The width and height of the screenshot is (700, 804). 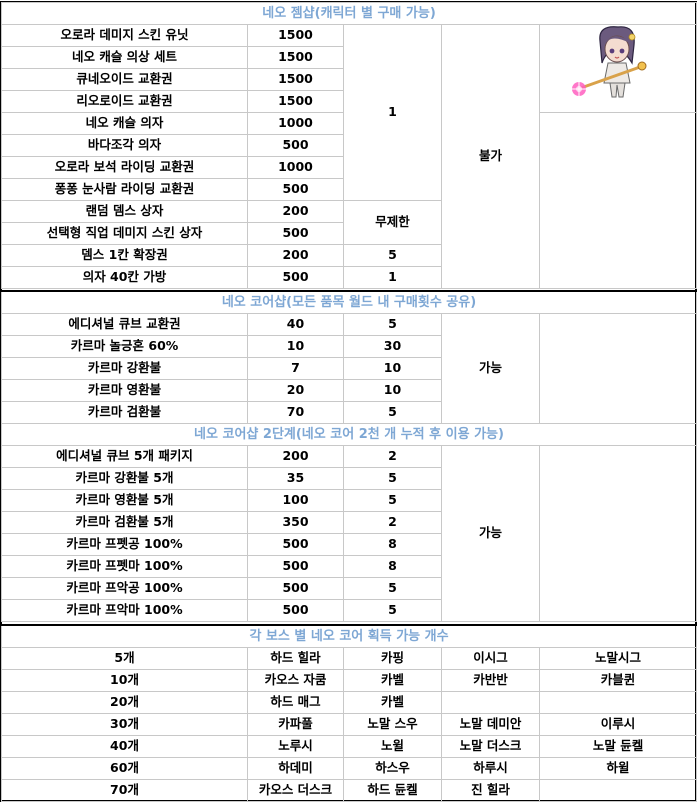 What do you see at coordinates (295, 746) in the screenshot?
I see `boss-name: 노루시` at bounding box center [295, 746].